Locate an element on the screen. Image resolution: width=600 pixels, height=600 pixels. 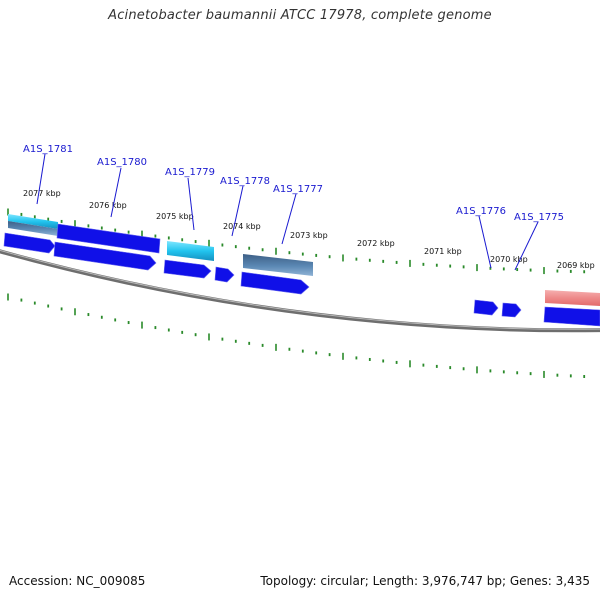
scale-ticks-outer is located at coordinates (296, 241).